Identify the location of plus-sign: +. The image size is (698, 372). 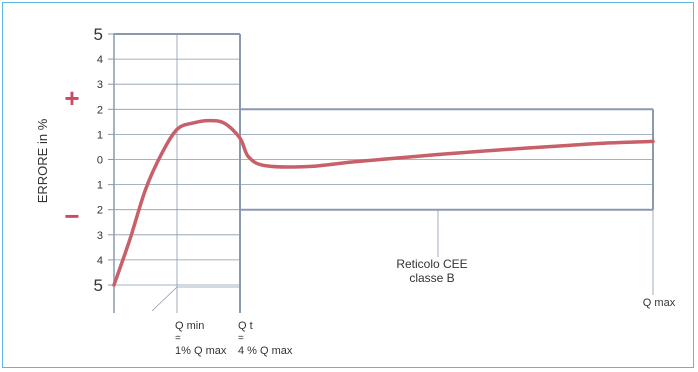
(71, 98).